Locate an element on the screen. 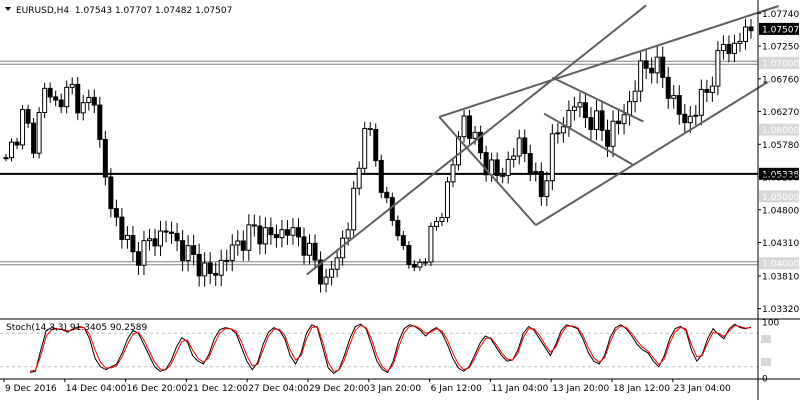 The height and width of the screenshot is (400, 800). stochastic-header: Stoch(14,3,3) 91.3405 90.2589 is located at coordinates (76, 328).